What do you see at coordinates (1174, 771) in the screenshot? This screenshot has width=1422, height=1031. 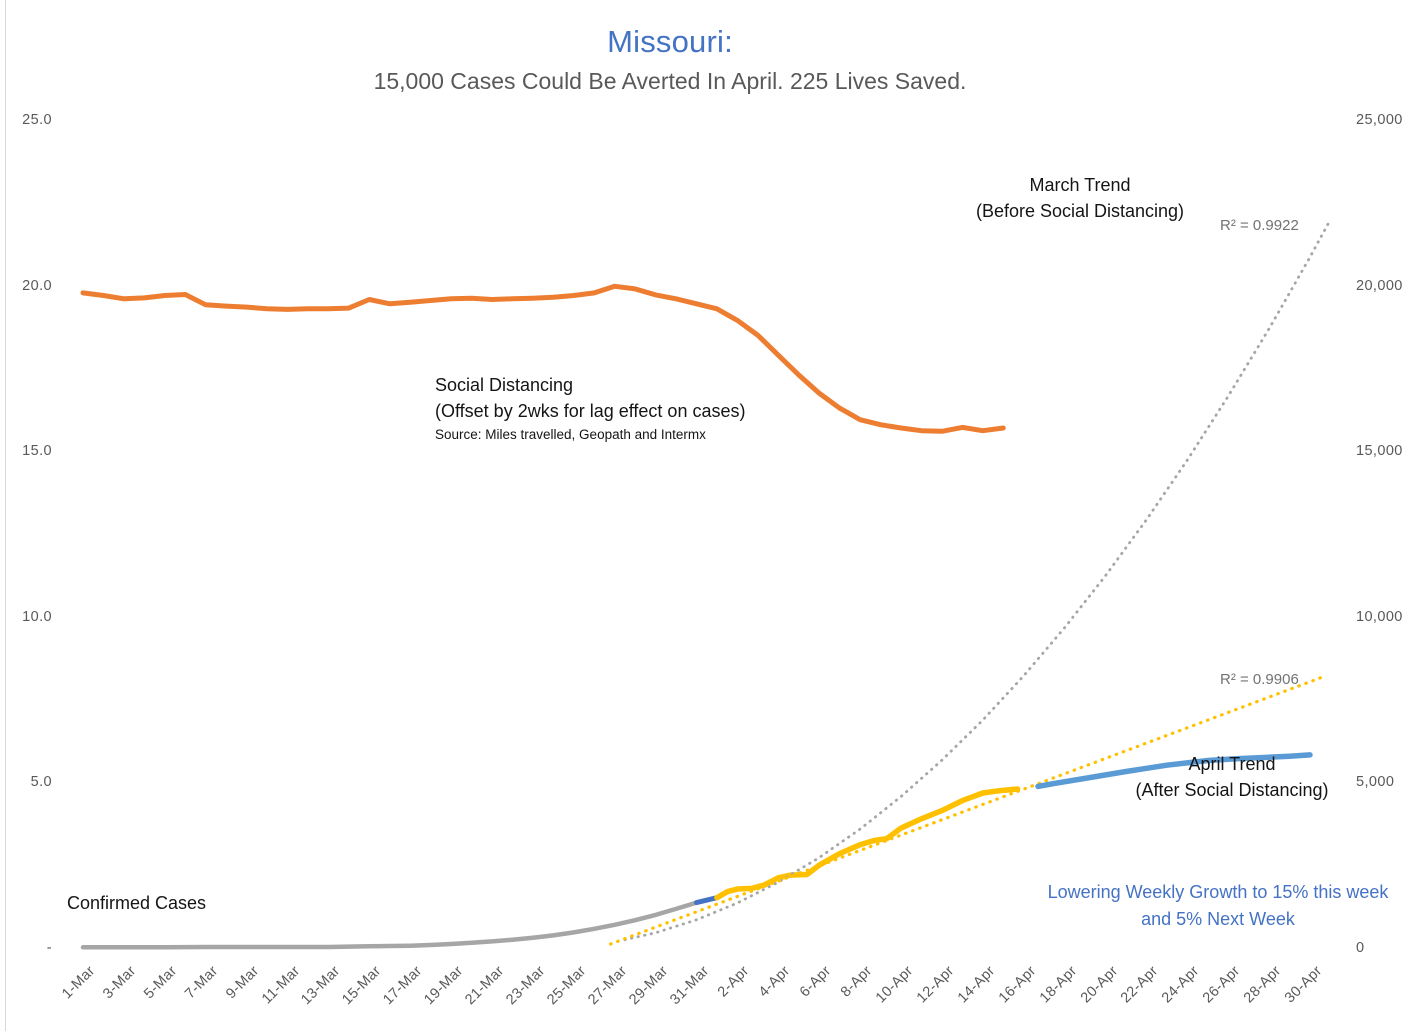 I see `series-april-trend-projection` at bounding box center [1174, 771].